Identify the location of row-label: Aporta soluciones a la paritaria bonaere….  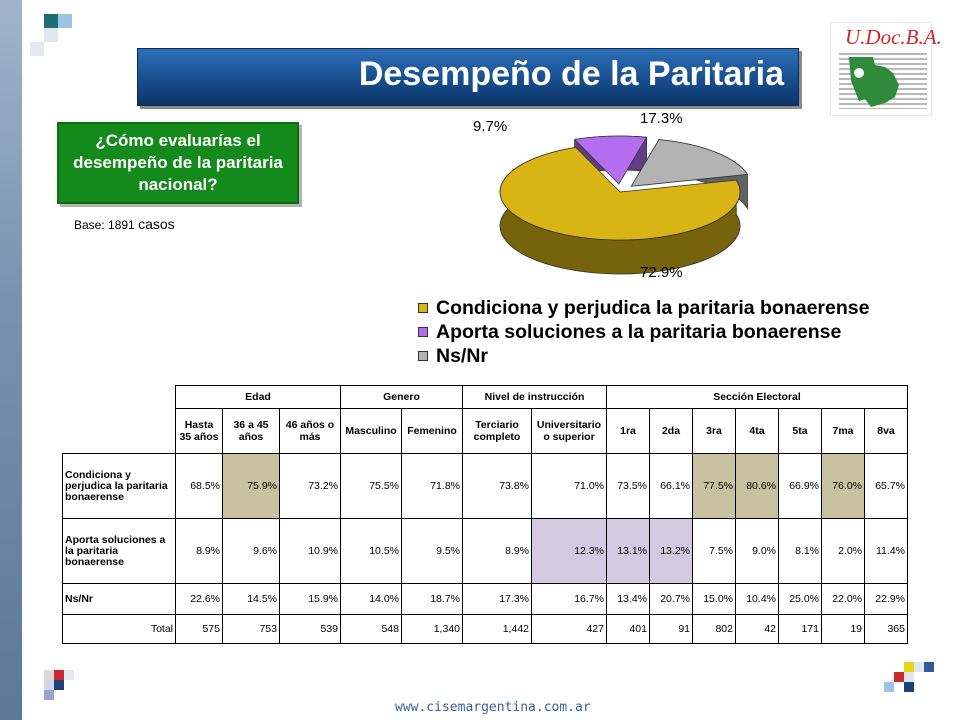
(119, 551).